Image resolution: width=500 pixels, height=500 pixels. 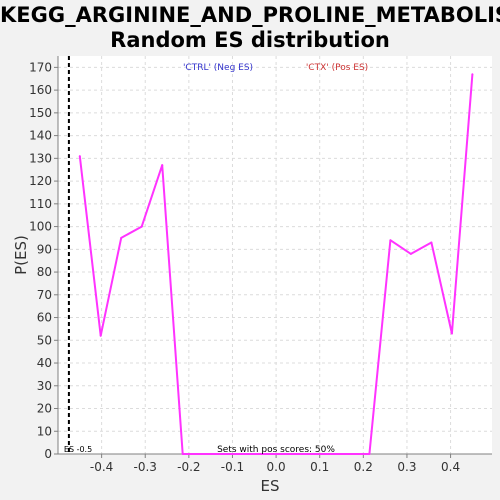 What do you see at coordinates (101, 467) in the screenshot?
I see `x-tick-label: -0.4` at bounding box center [101, 467].